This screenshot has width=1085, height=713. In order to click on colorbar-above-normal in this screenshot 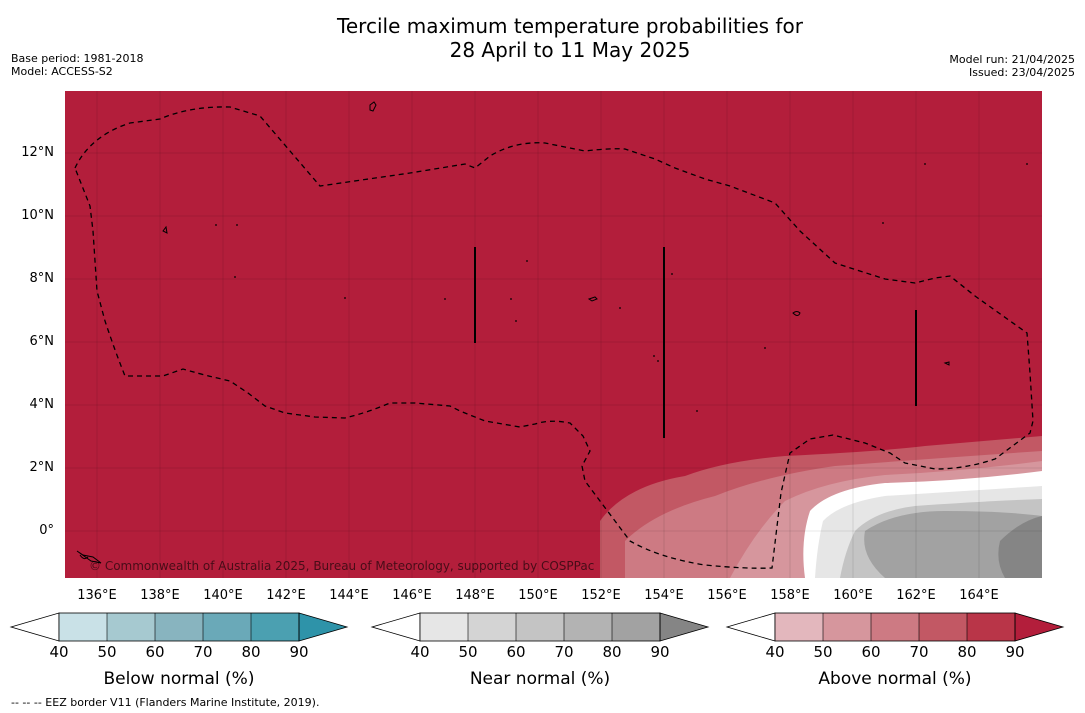, I will do `click(895, 627)`.